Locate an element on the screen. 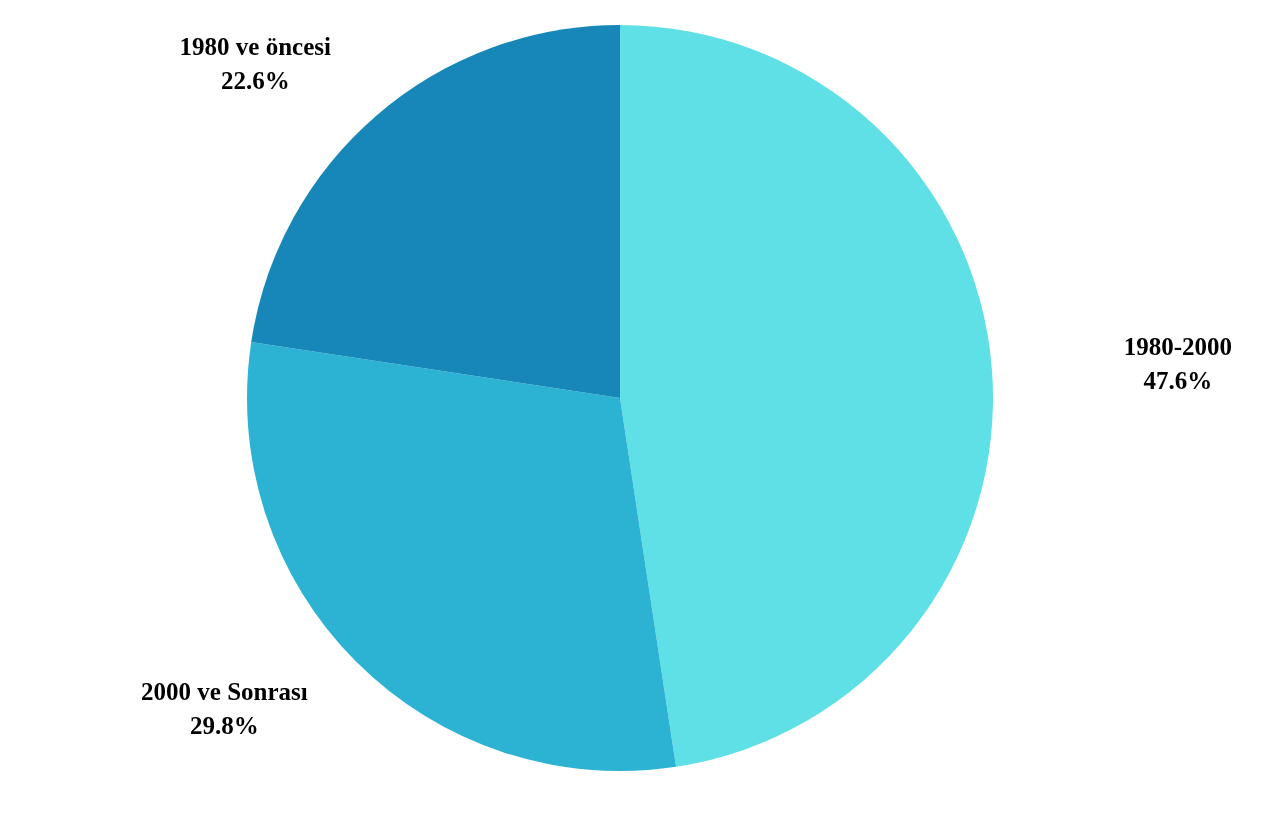 This screenshot has width=1280, height=816. slice-label: 1980 ve öncesi is located at coordinates (255, 46).